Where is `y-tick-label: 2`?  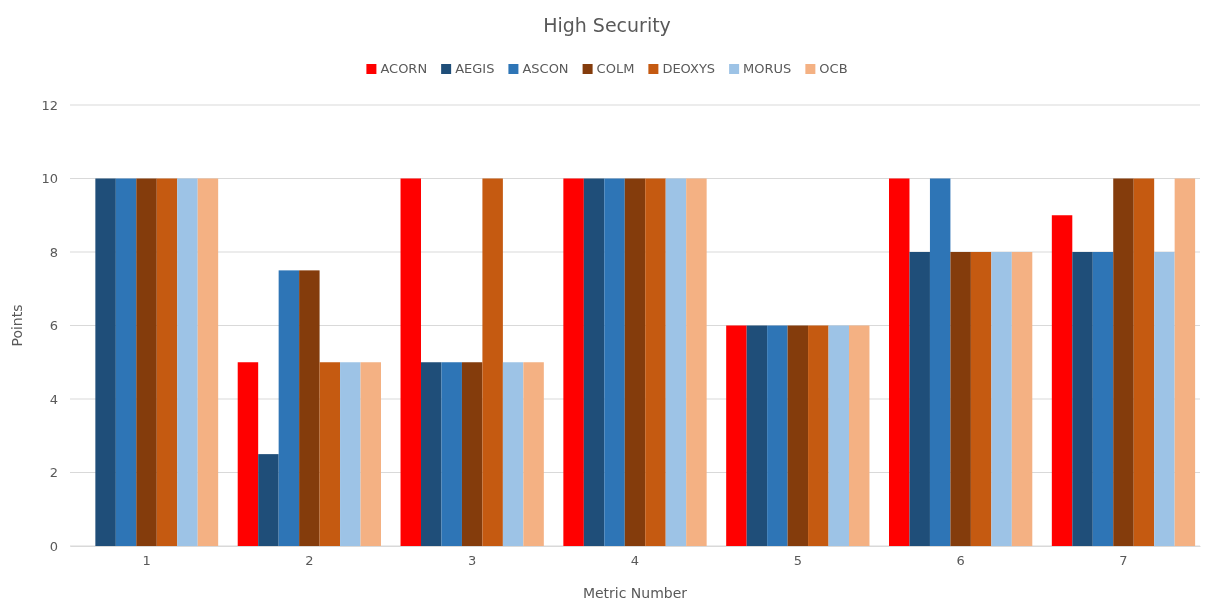 y-tick-label: 2 is located at coordinates (53, 473).